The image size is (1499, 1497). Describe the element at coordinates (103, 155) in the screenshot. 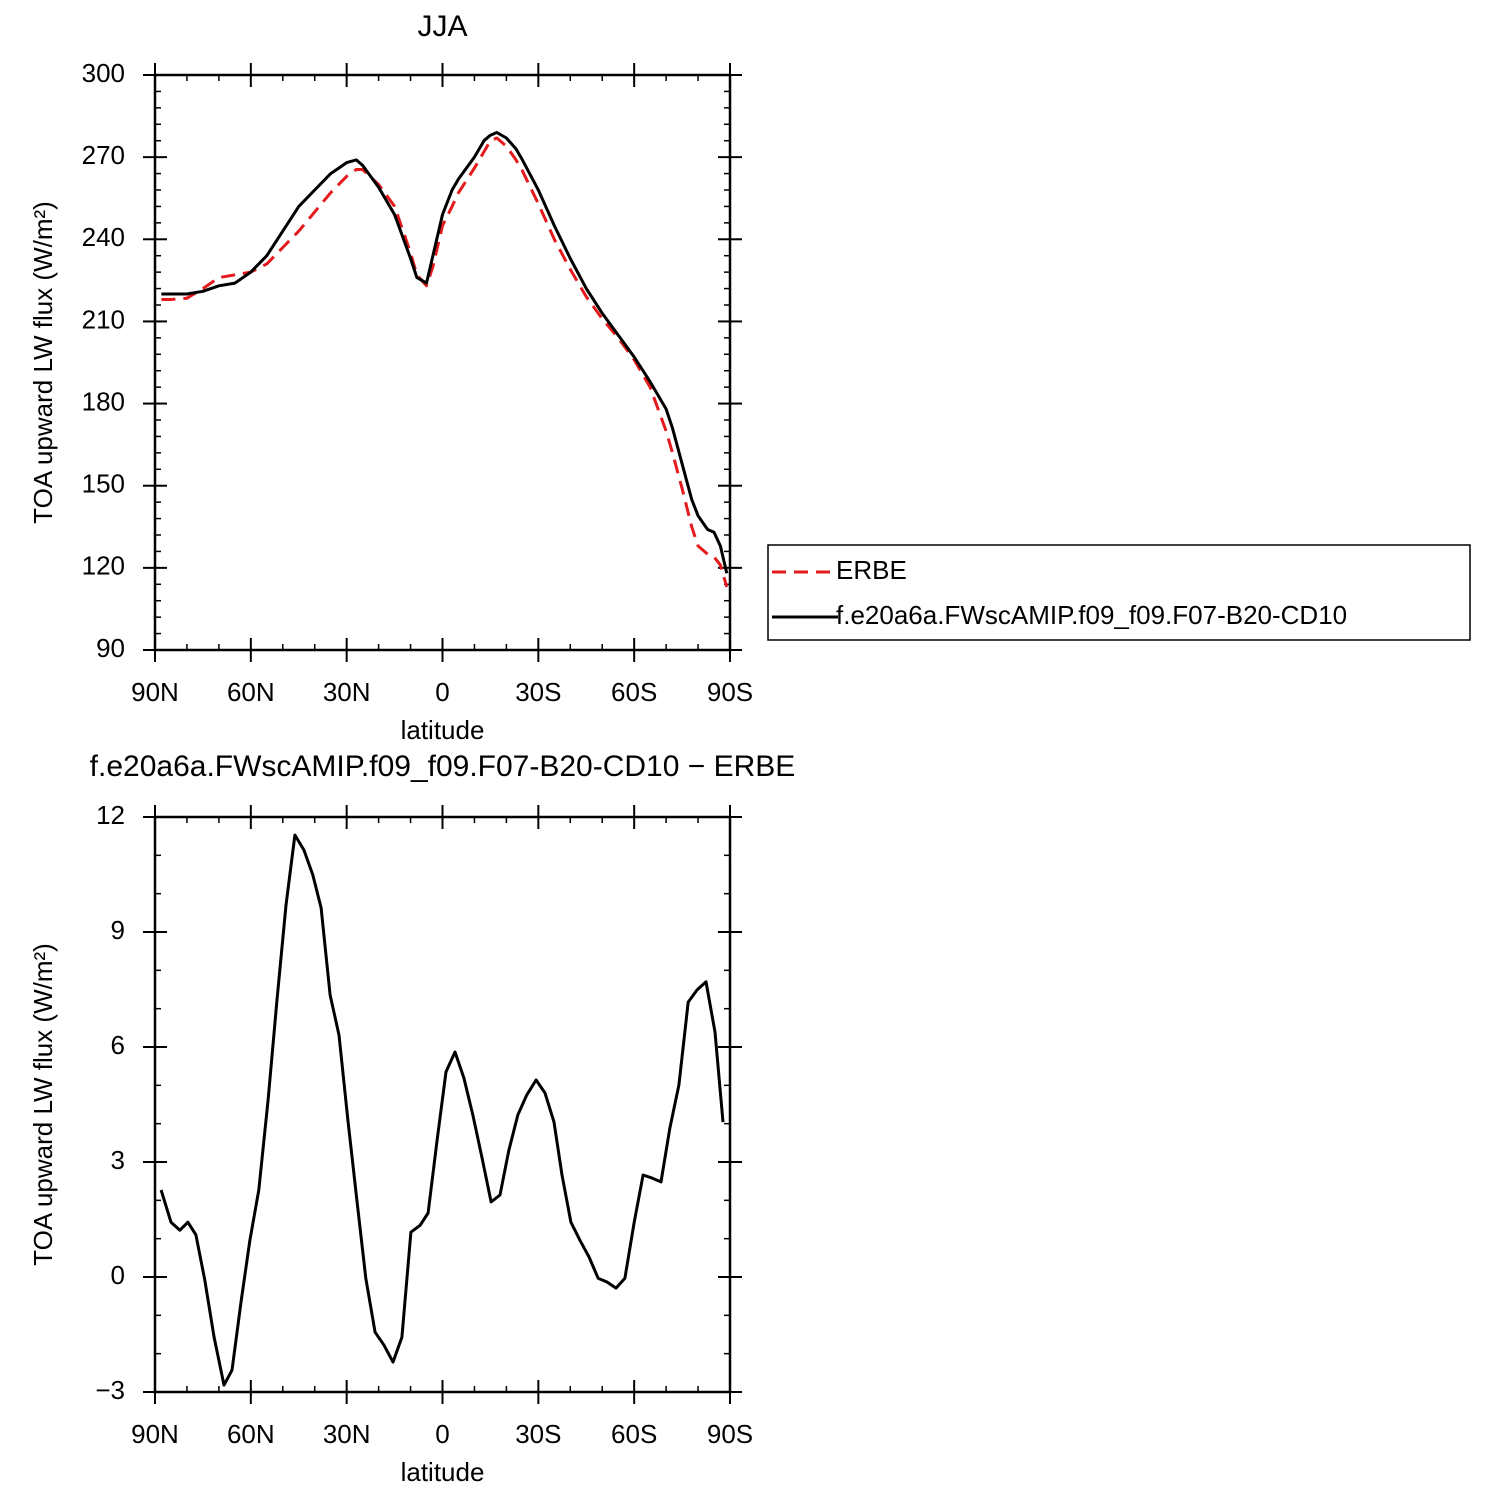

I see `y-tick-label: 270` at that location.